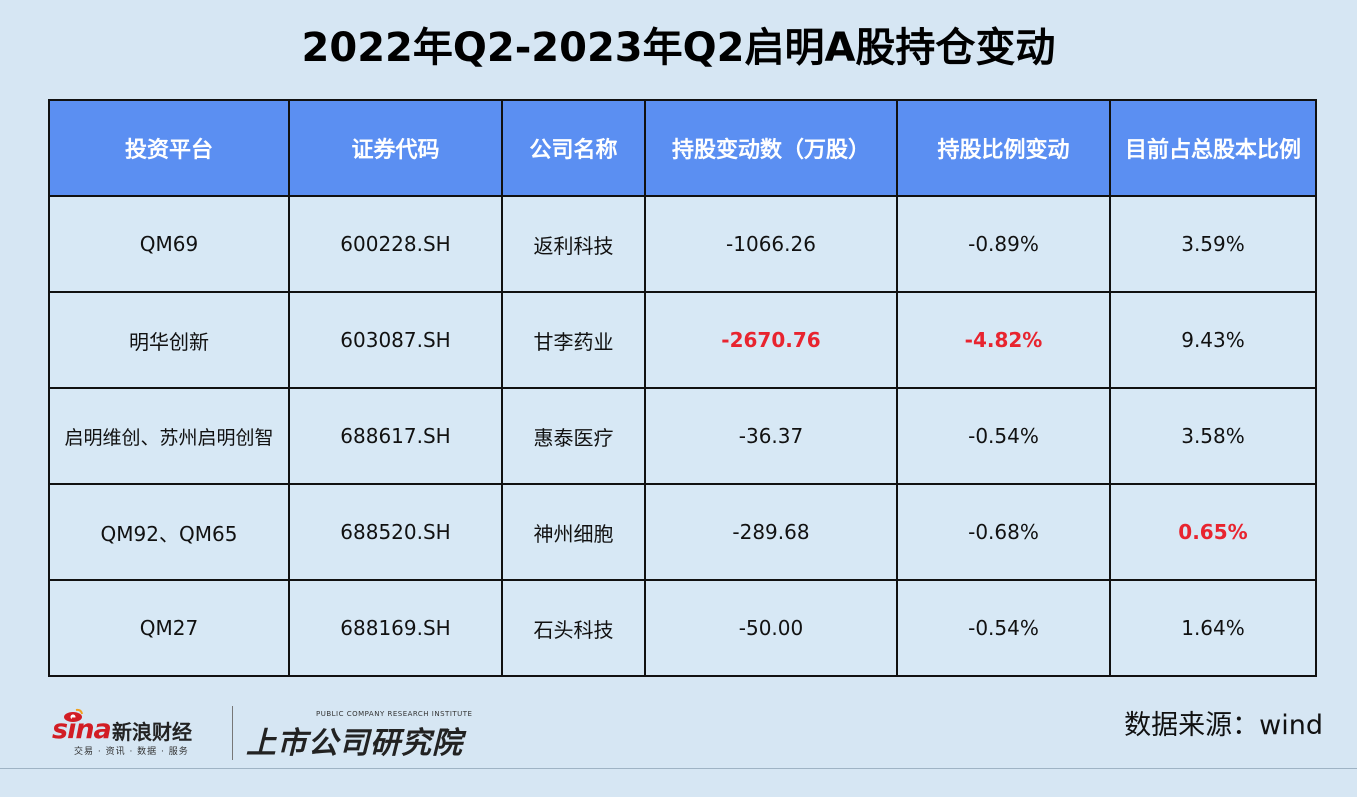  I want to click on cell-company: 甘李药业, so click(573, 340).